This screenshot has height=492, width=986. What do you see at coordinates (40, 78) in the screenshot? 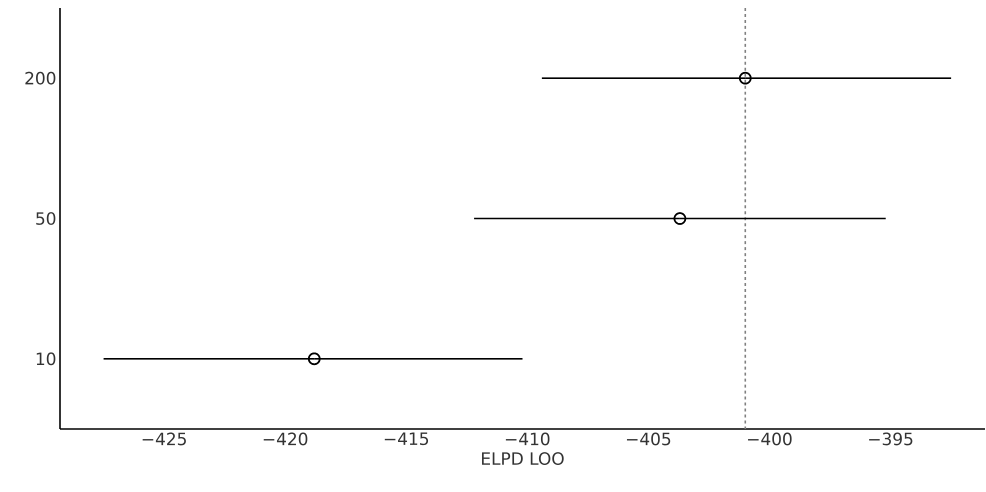
I see `y-tick-label: 200` at bounding box center [40, 78].